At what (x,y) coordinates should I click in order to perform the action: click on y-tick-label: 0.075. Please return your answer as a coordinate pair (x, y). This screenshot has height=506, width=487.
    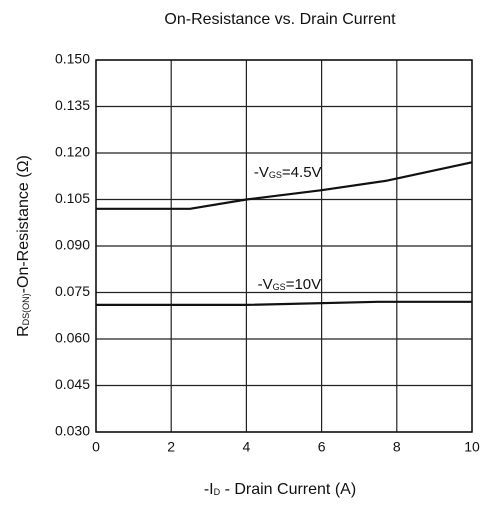
    Looking at the image, I should click on (72, 291).